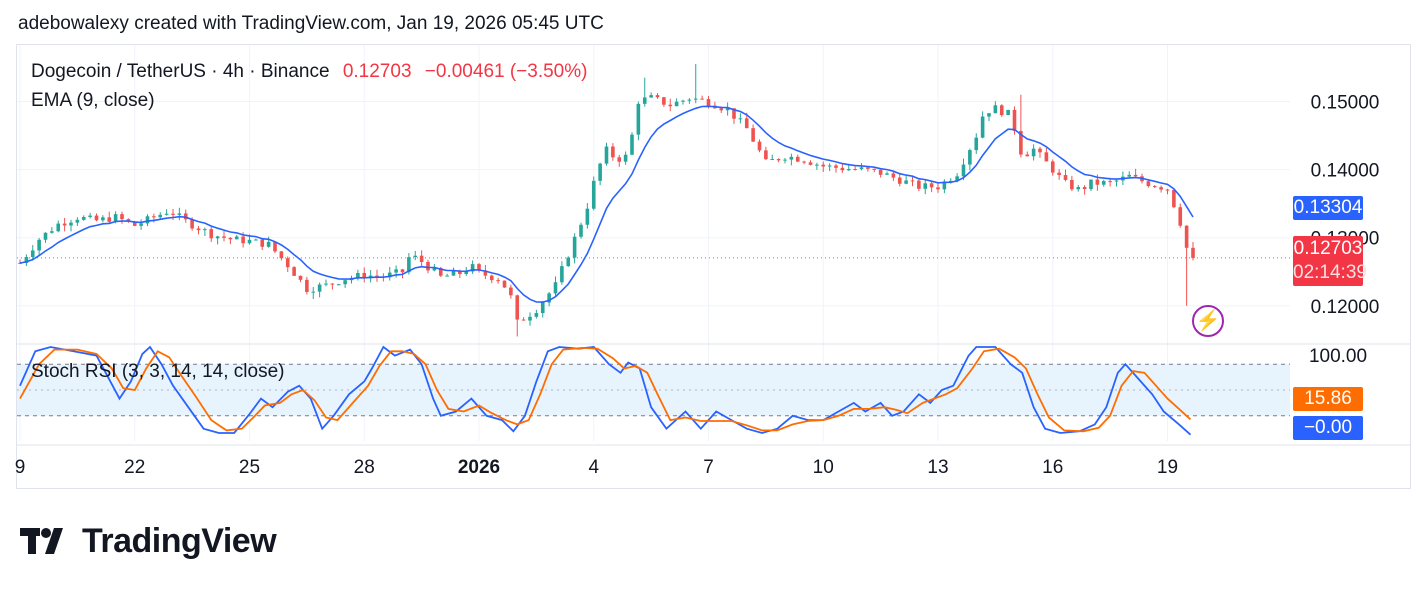 The height and width of the screenshot is (591, 1428). Describe the element at coordinates (823, 467) in the screenshot. I see `time-axis-label: 10` at that location.